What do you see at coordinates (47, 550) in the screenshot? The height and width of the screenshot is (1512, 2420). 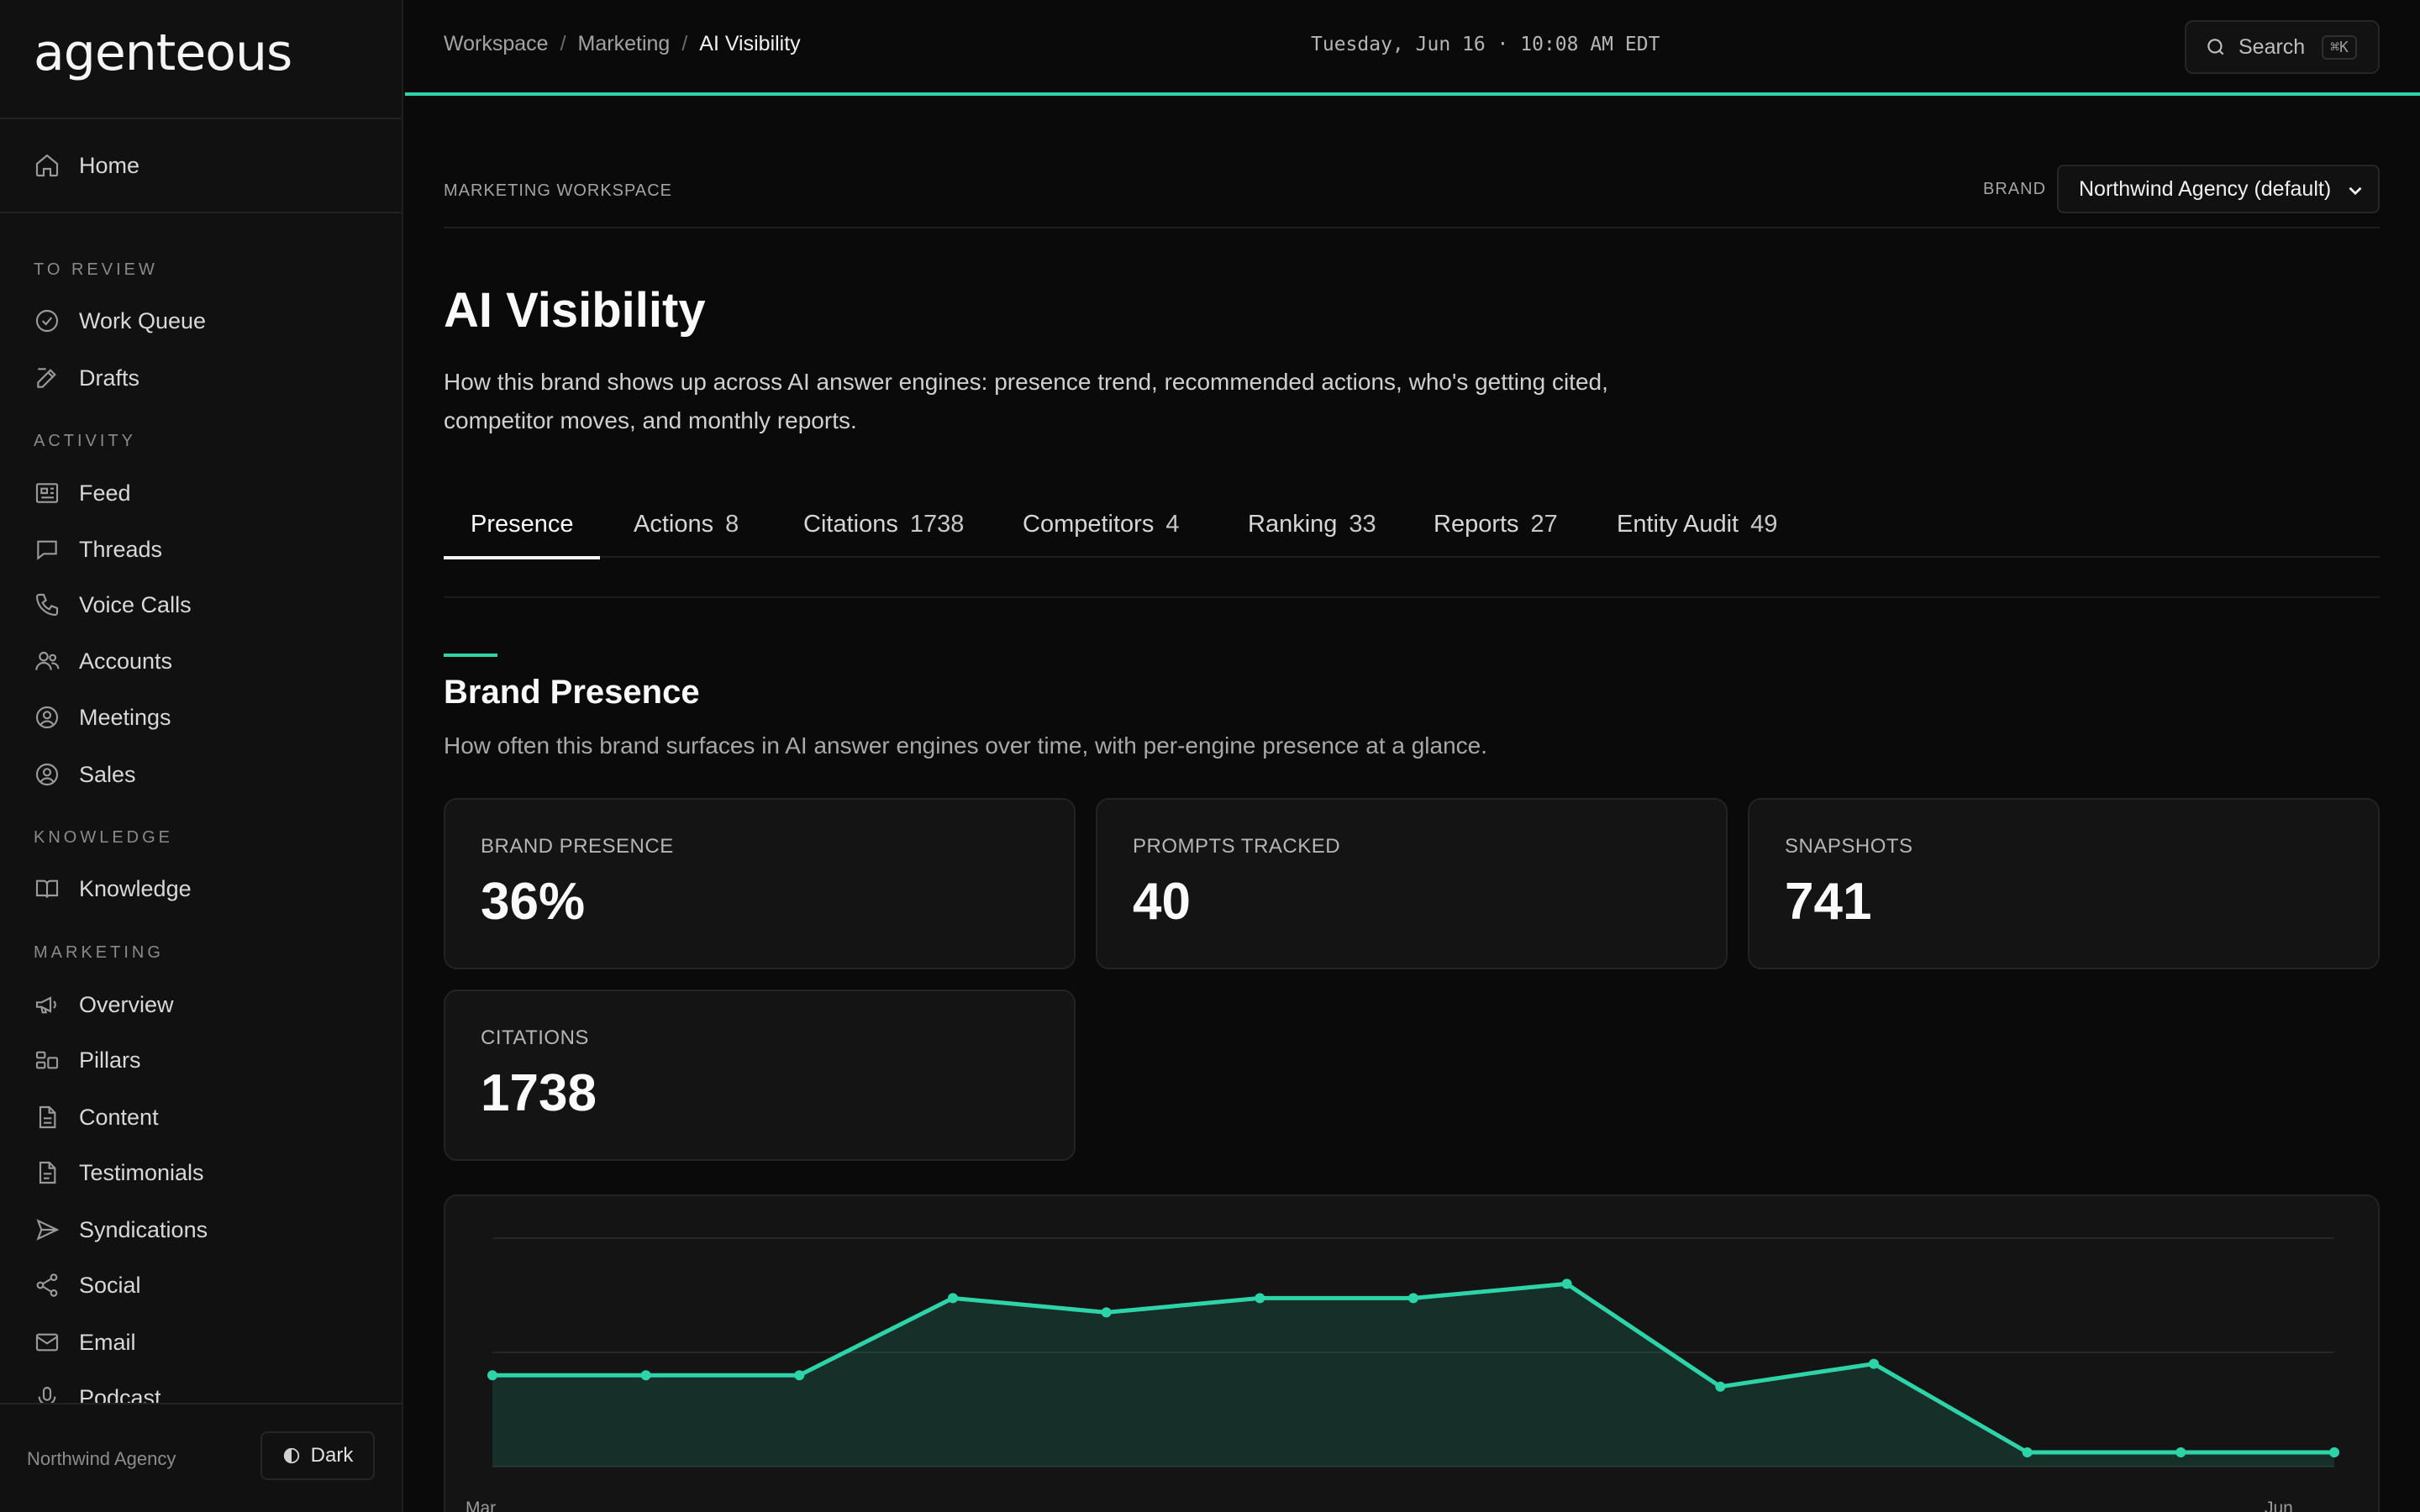 I see `message-icon` at bounding box center [47, 550].